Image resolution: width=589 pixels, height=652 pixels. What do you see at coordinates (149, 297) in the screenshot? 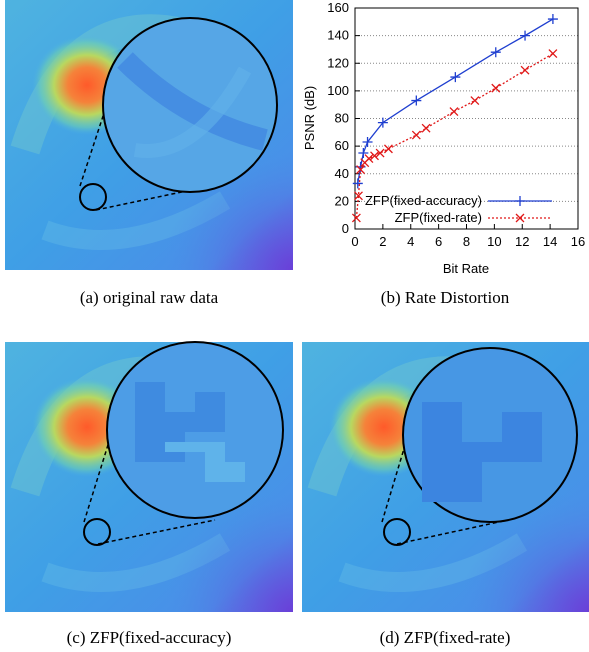
I see `caption: (a) original raw data` at bounding box center [149, 297].